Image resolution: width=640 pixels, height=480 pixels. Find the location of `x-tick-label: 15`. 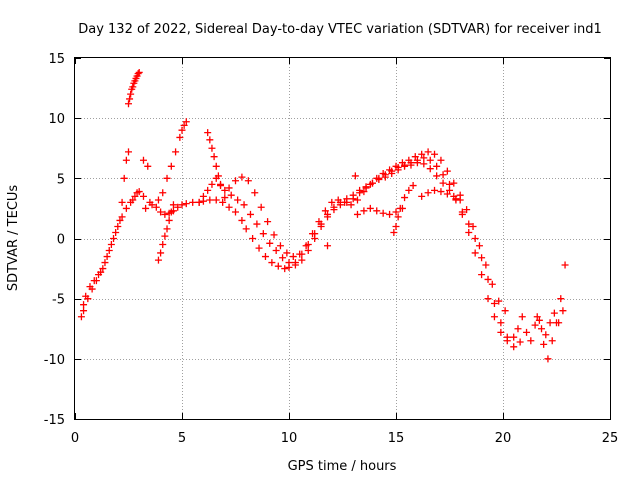

x-tick-label: 15 is located at coordinates (396, 438).